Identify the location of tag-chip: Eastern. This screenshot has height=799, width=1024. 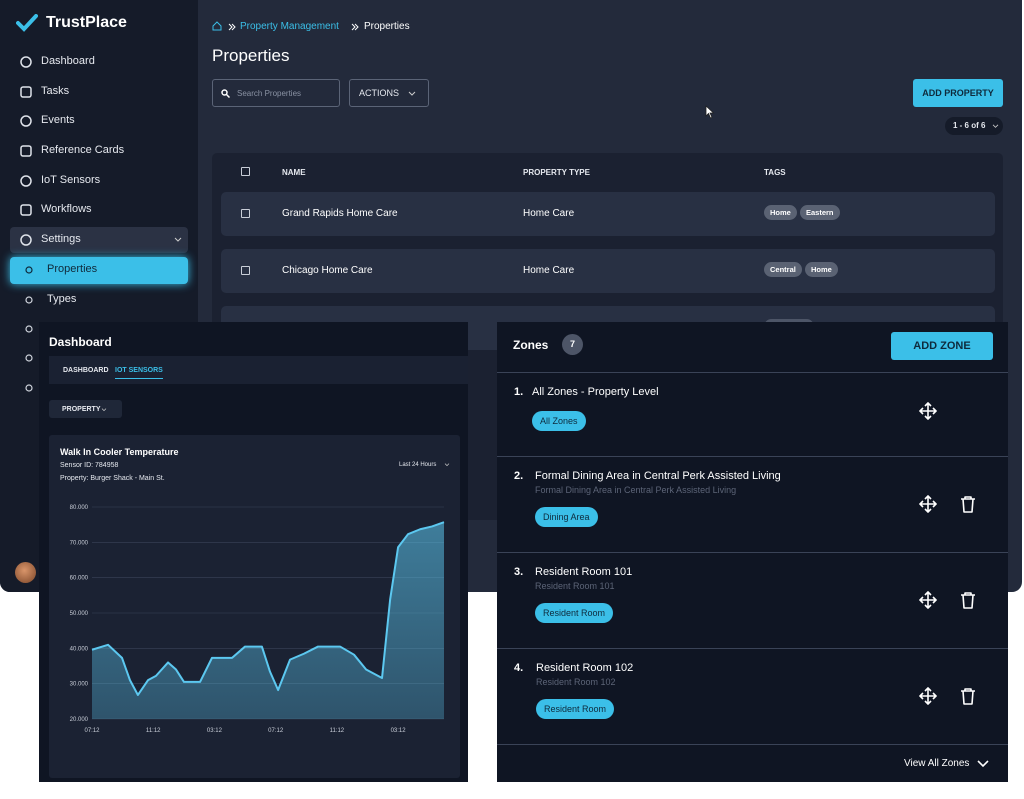
(820, 212).